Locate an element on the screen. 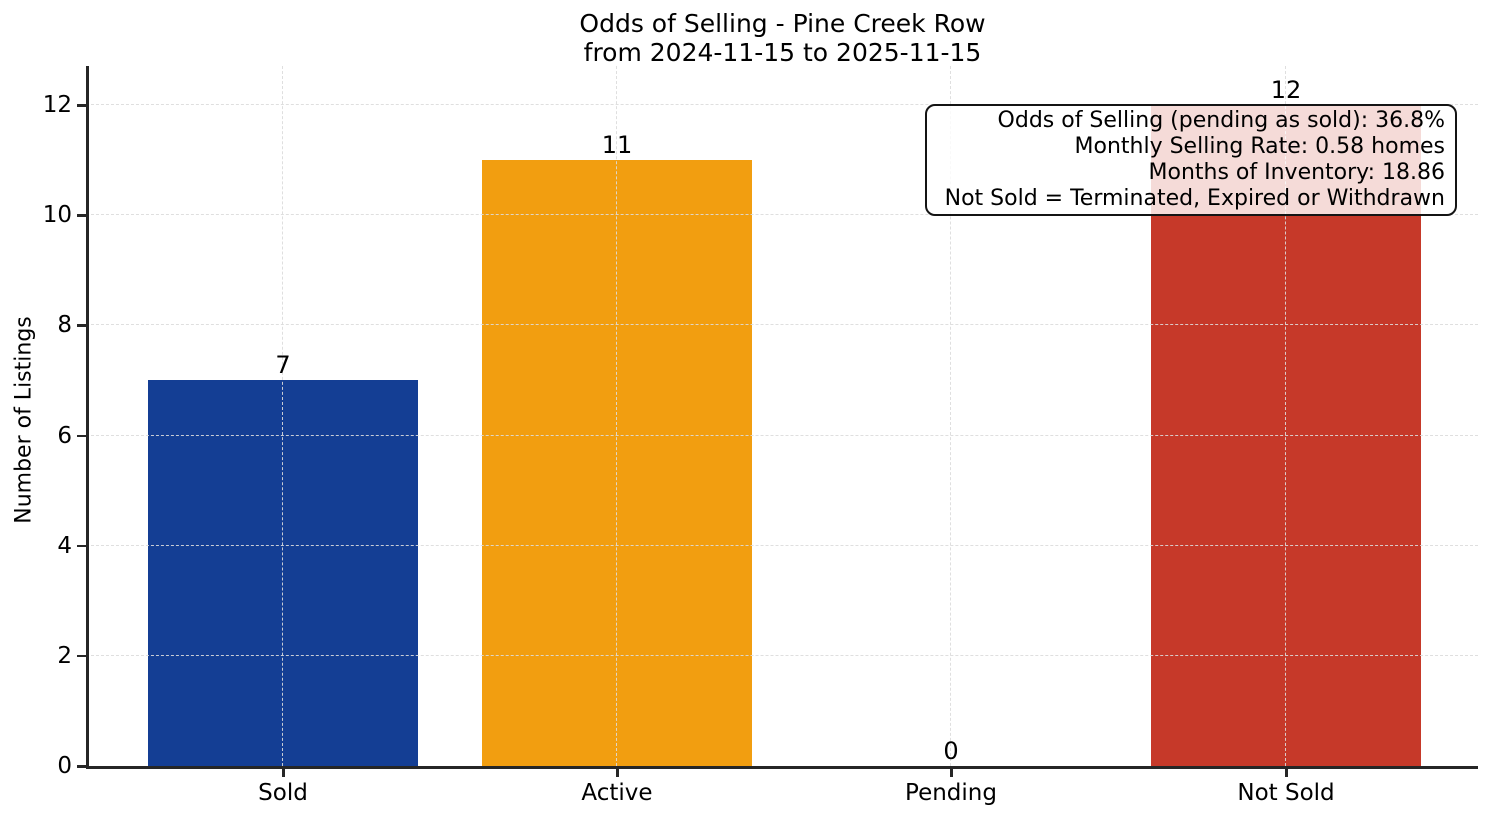 This screenshot has width=1494, height=816. y-tick-label: 12 is located at coordinates (57, 105).